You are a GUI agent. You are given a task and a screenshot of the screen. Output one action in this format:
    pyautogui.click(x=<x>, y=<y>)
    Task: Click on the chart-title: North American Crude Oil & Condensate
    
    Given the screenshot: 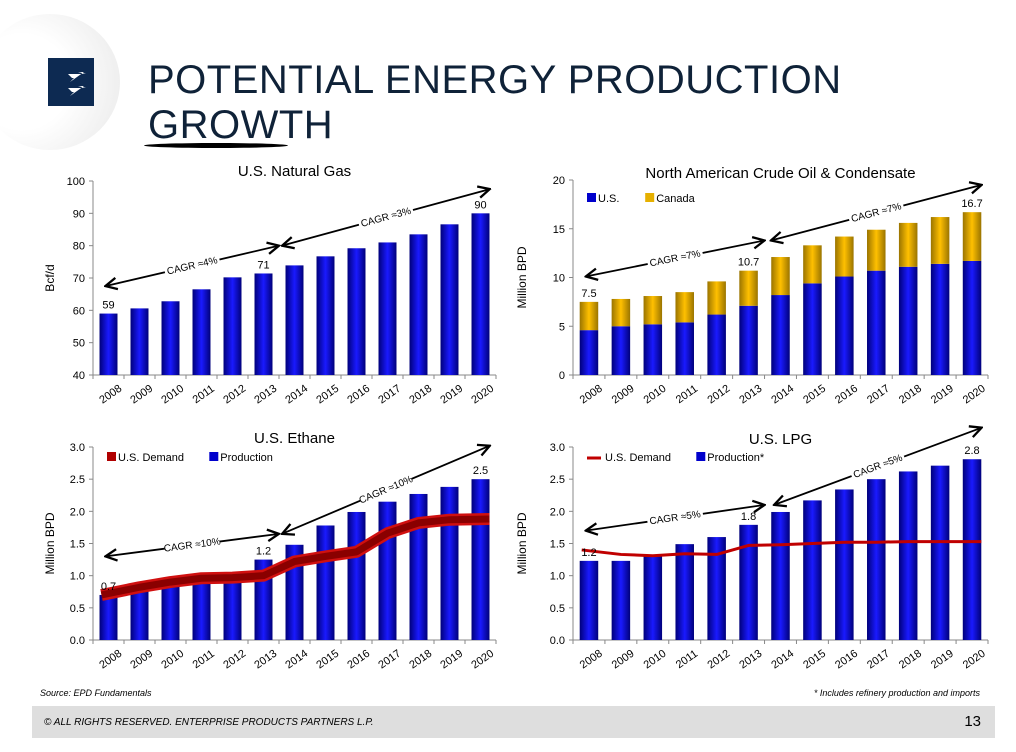 What is the action you would take?
    pyautogui.click(x=780, y=173)
    